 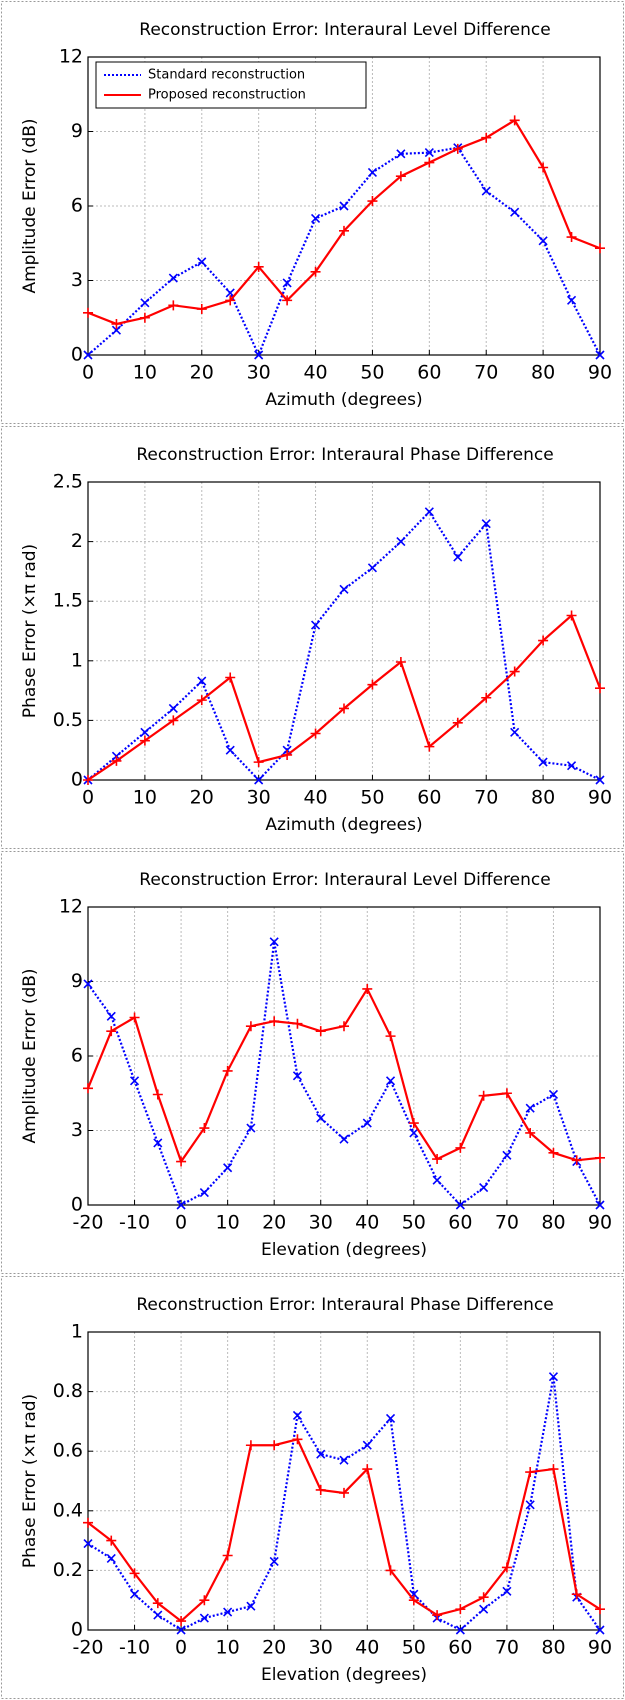 I want to click on y-axis-label: Phase Error (×π rad), so click(x=30, y=1481).